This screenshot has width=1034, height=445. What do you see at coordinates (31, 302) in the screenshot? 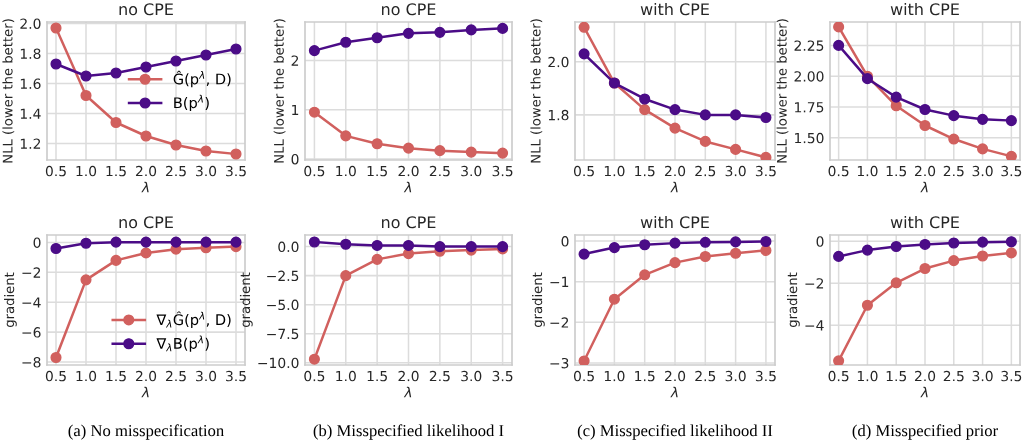
I see `y-tick-label: −4` at bounding box center [31, 302].